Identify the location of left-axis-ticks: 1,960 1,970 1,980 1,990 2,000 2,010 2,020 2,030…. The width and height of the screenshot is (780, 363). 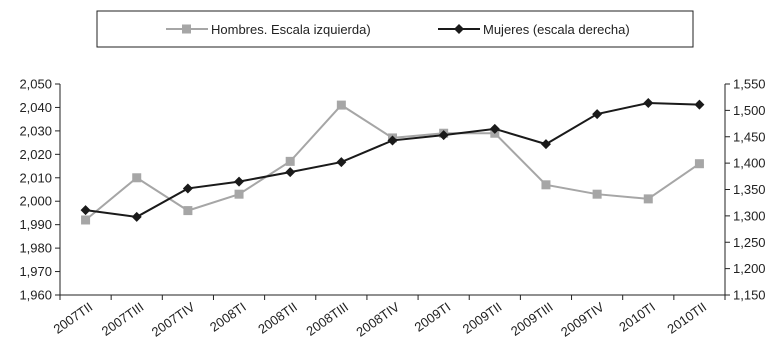
(39, 190).